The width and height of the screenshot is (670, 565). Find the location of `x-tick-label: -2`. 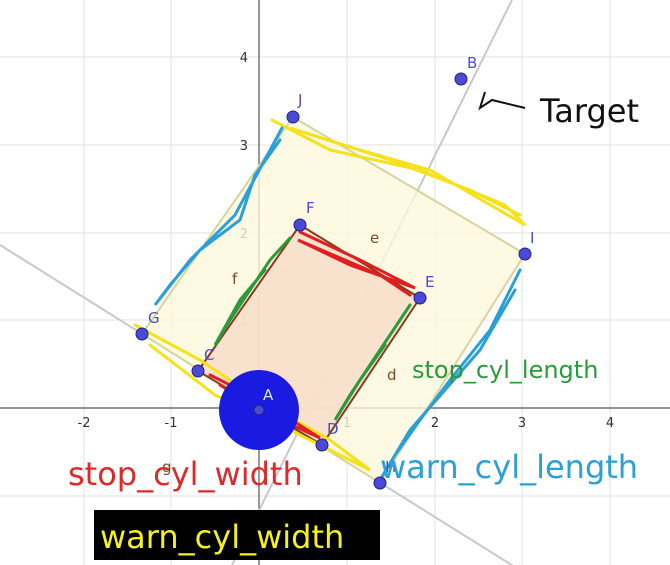

x-tick-label: -2 is located at coordinates (84, 423).